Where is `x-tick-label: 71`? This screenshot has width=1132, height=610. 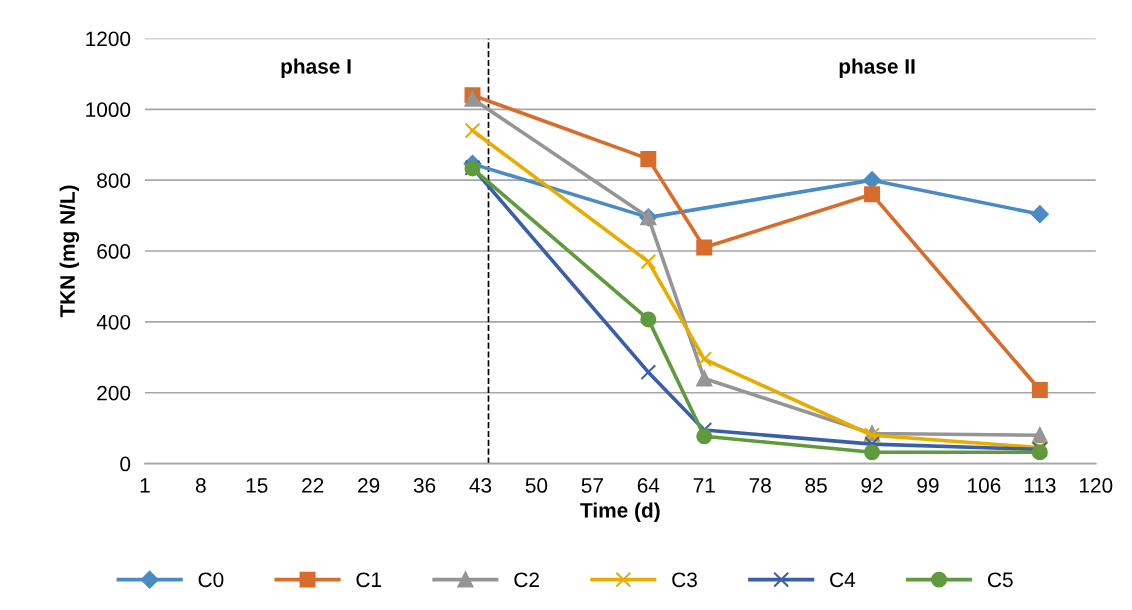 x-tick-label: 71 is located at coordinates (704, 485).